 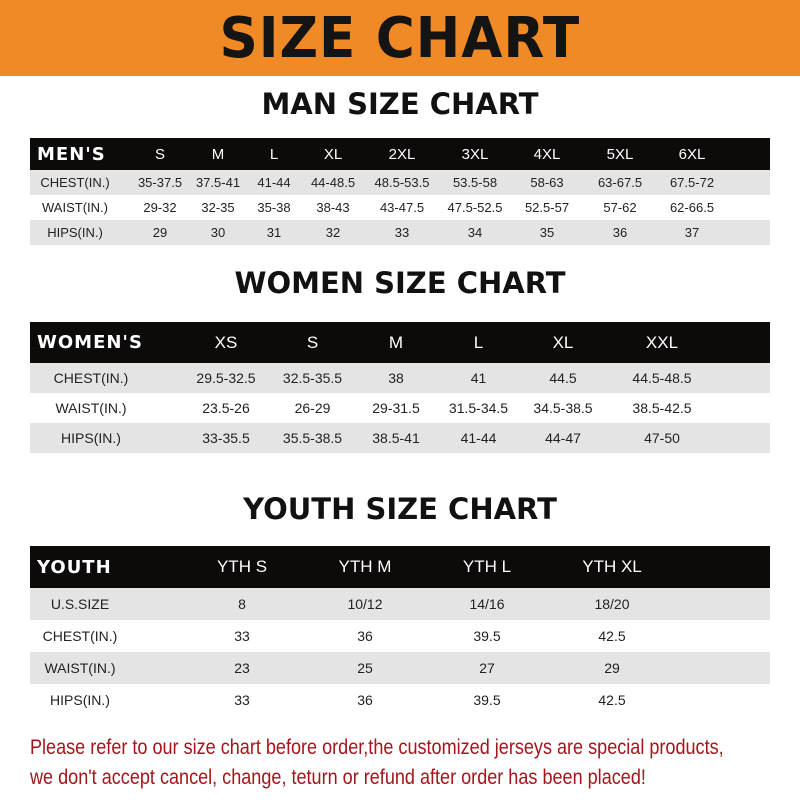 I want to click on table-cell: 31, so click(x=274, y=232).